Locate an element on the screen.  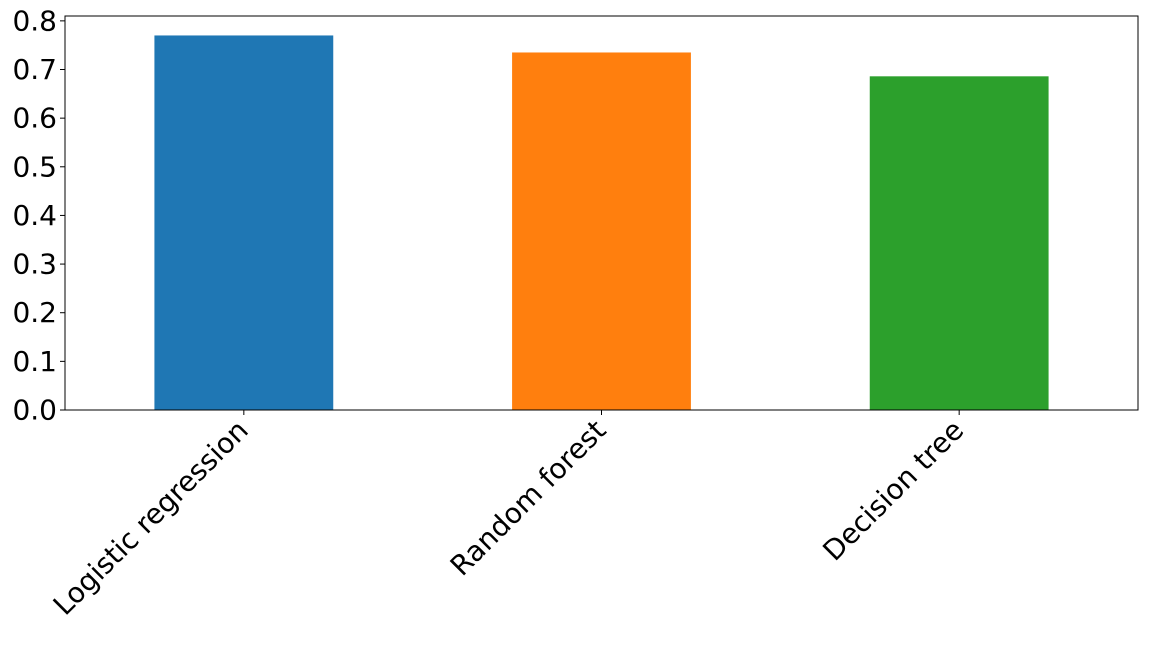
y-tick-label: 0.0 is located at coordinates (34, 410).